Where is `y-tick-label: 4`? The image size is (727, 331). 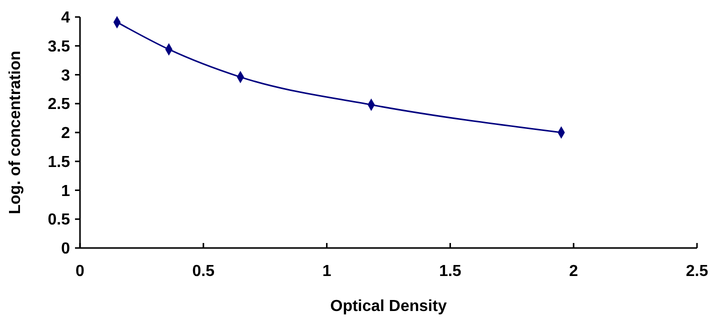
y-tick-label: 4 is located at coordinates (65, 18).